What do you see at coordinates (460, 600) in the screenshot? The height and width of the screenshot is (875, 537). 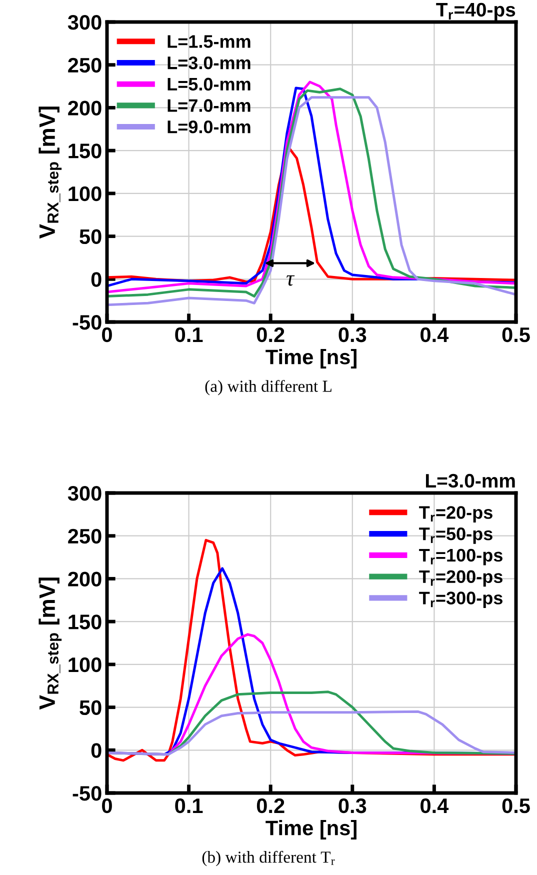 I see `legend-label: T$_{r}$=300-ps` at bounding box center [460, 600].